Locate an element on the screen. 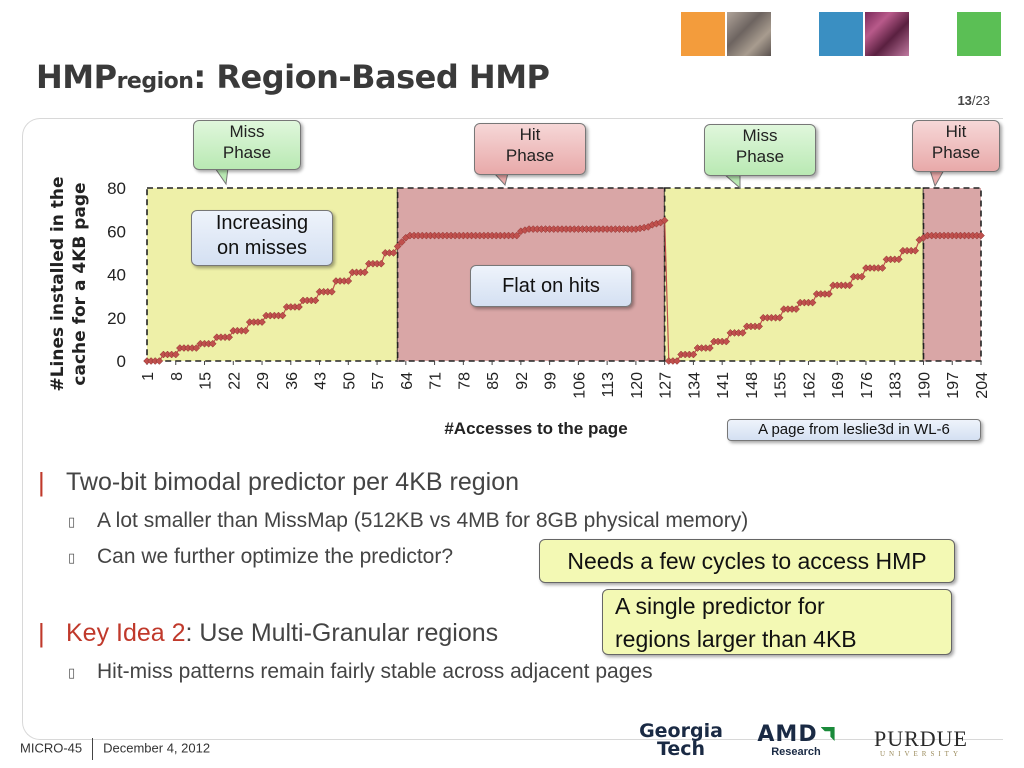 This screenshot has height=768, width=1024. x-tick-label-92: 92 is located at coordinates (522, 381).